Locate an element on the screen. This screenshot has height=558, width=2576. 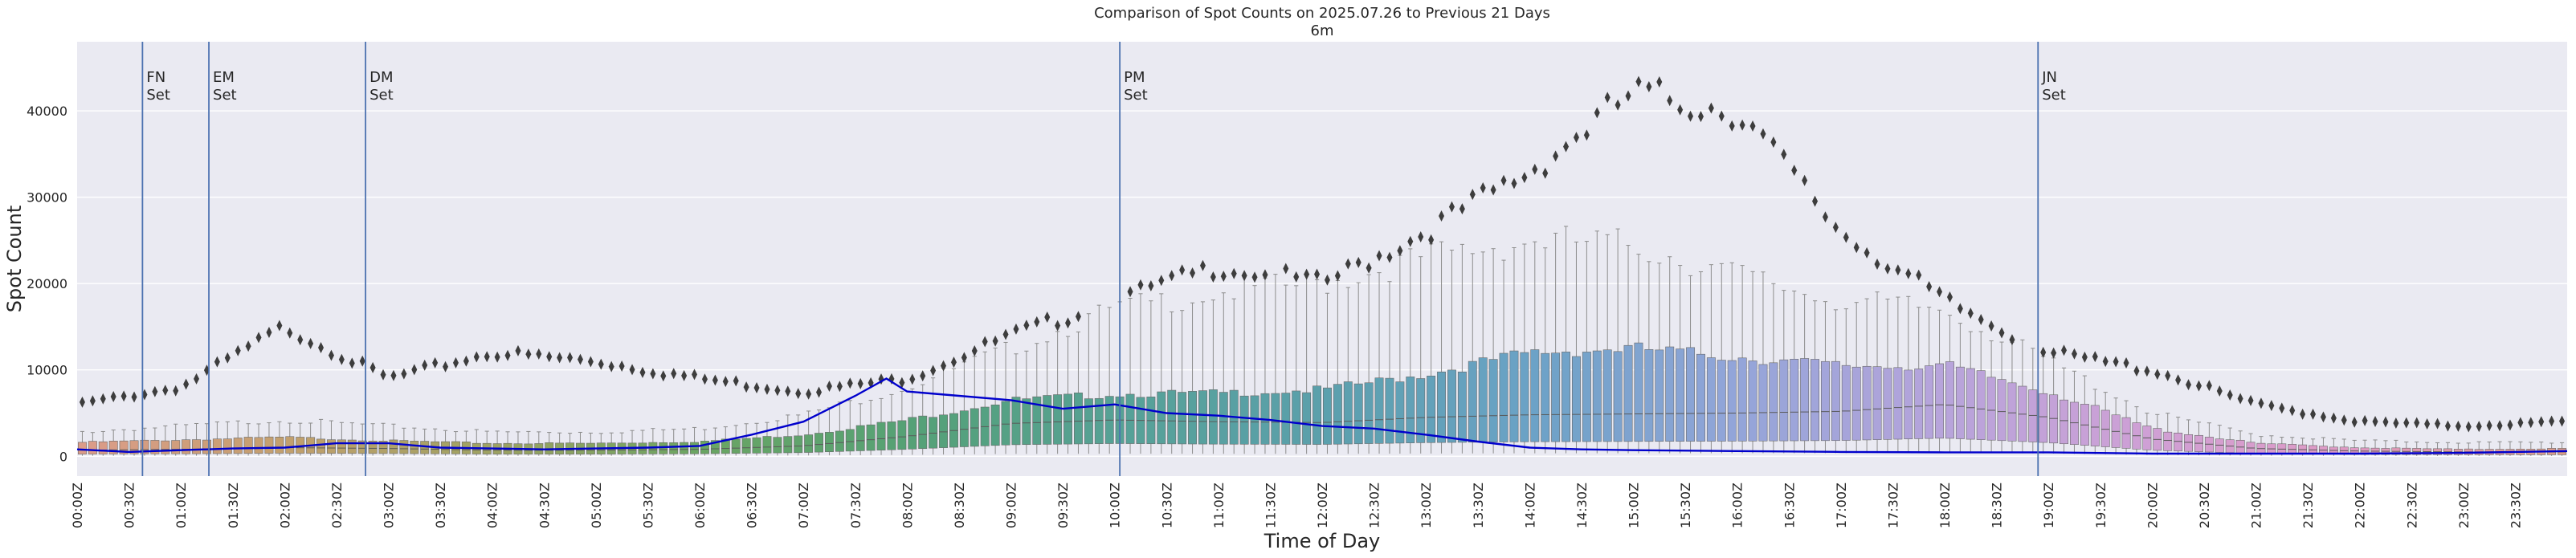
x-tick-label: 09:30Z is located at coordinates (1063, 505).